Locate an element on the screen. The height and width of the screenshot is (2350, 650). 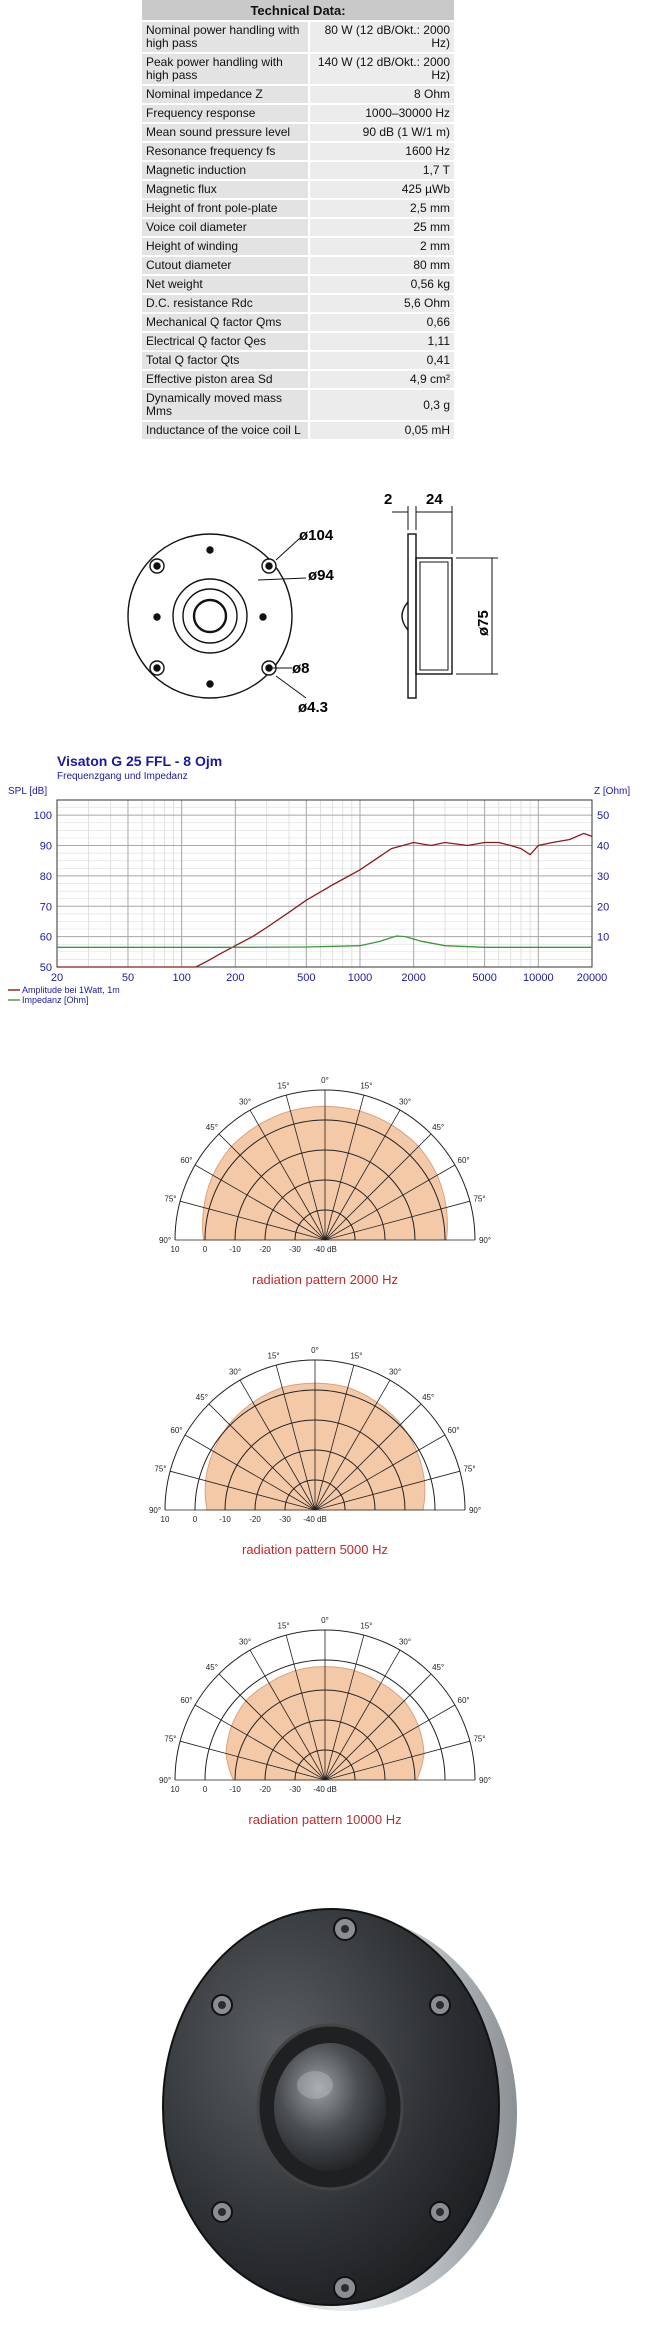
dim-75: ø75 is located at coordinates (483, 623).